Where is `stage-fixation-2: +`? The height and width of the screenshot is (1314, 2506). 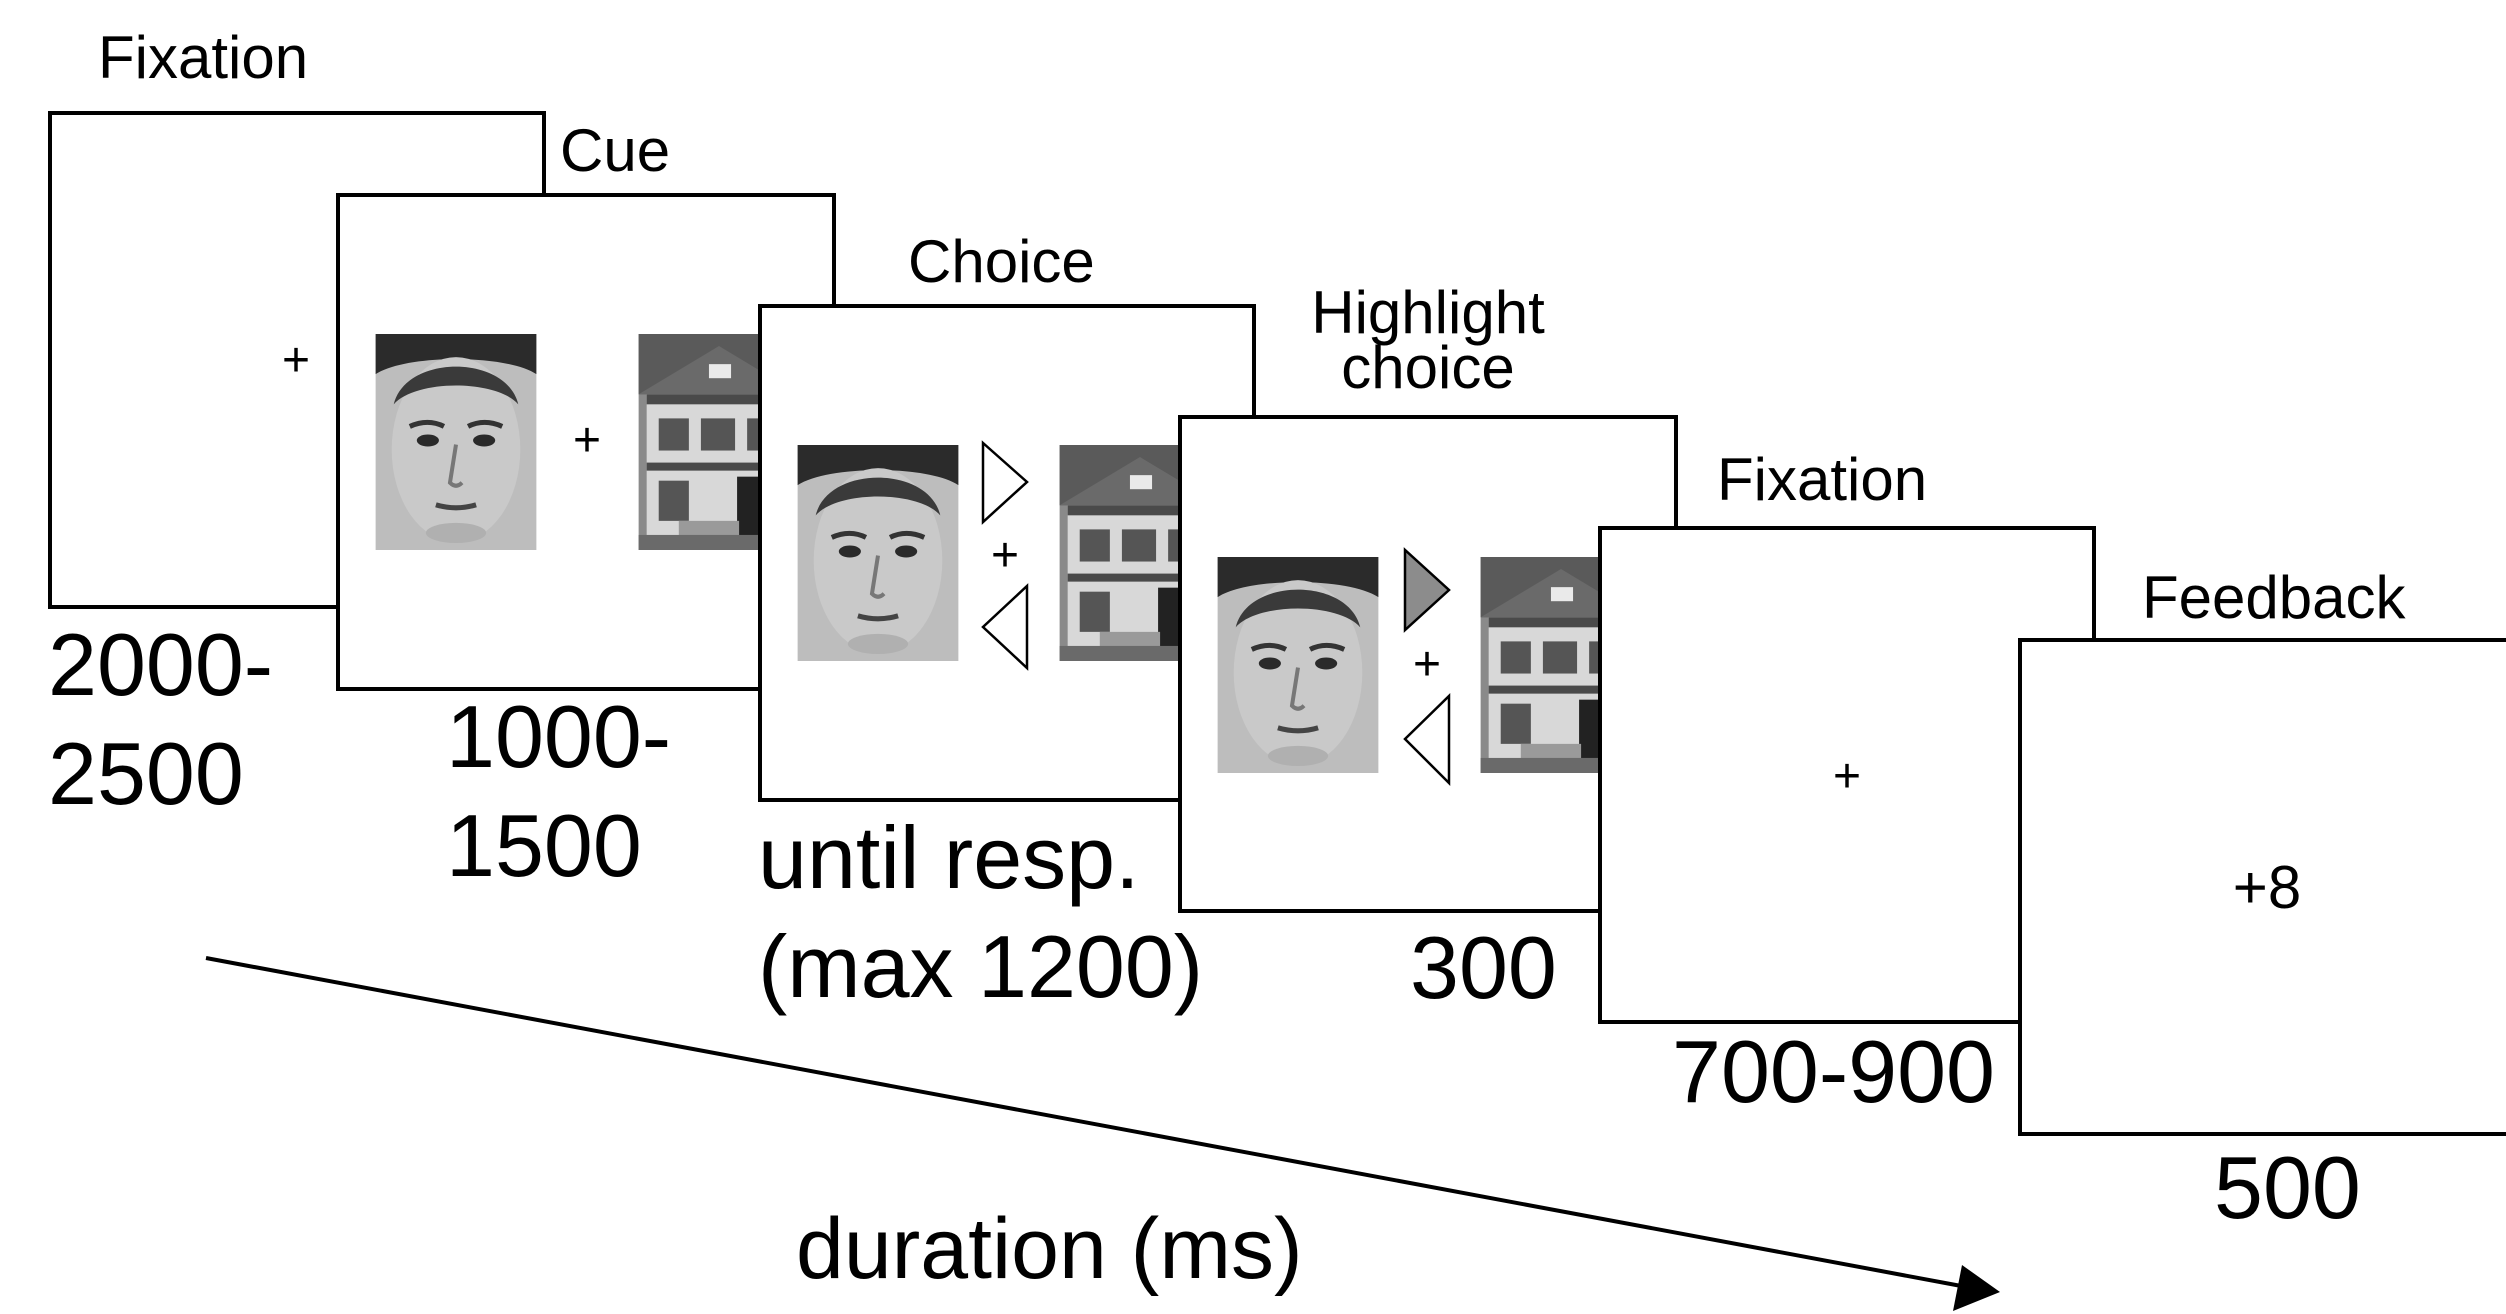
stage-fixation-2: + is located at coordinates (1847, 775).